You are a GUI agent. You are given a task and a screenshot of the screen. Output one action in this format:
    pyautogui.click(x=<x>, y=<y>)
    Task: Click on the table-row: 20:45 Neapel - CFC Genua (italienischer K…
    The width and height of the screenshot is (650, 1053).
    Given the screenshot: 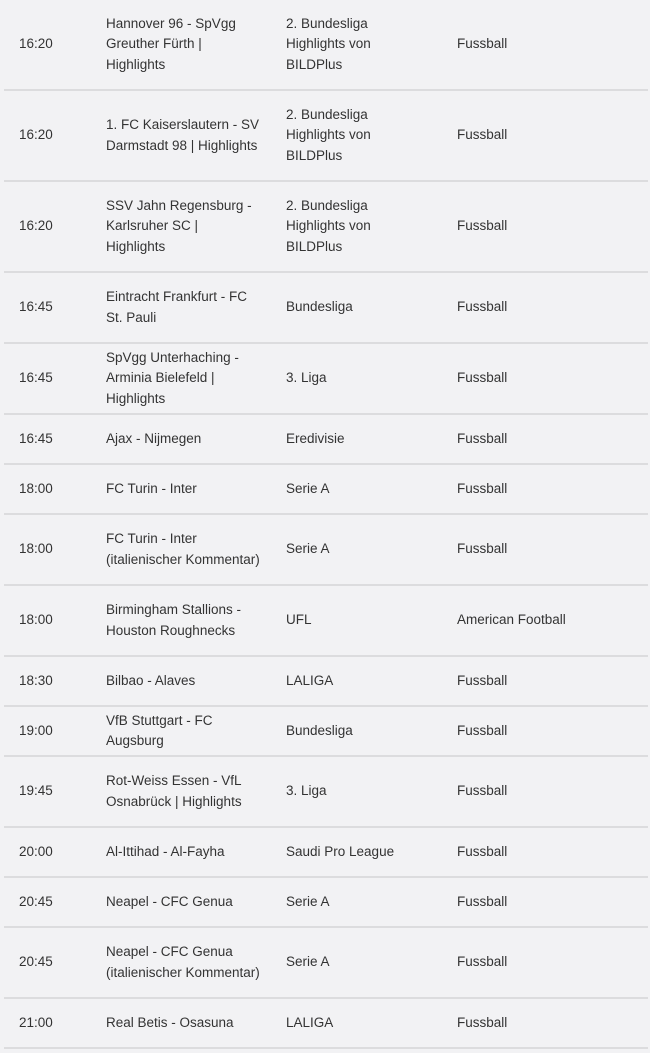 What is the action you would take?
    pyautogui.click(x=326, y=963)
    